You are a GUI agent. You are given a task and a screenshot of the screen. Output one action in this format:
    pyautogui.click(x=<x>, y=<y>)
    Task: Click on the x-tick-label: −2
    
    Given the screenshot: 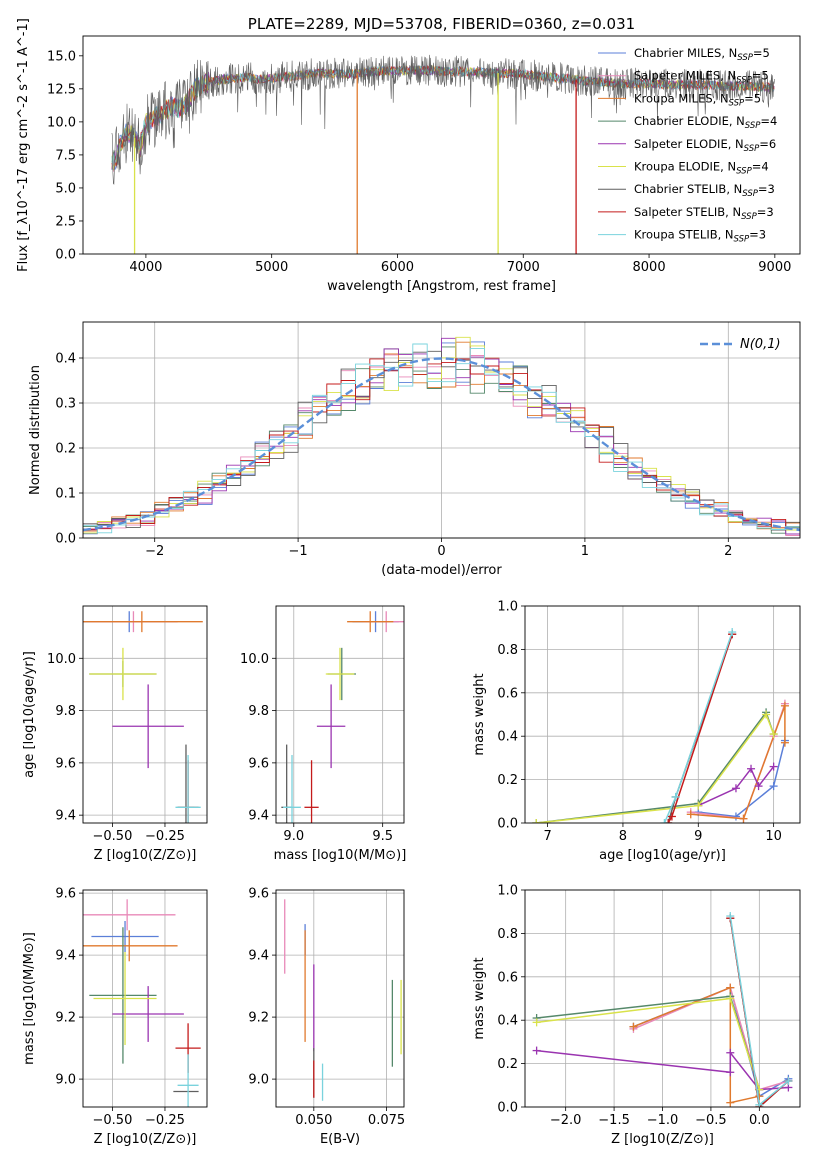 What is the action you would take?
    pyautogui.click(x=154, y=551)
    